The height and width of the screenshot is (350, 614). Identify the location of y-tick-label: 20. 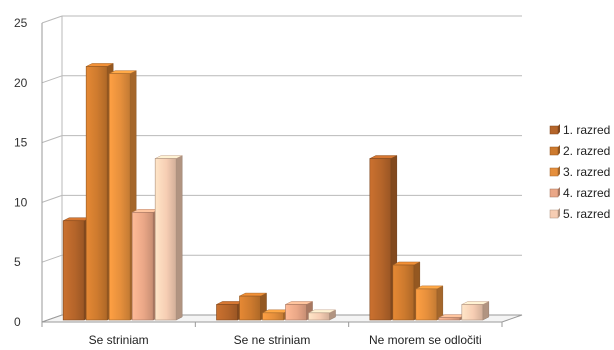
(21, 83).